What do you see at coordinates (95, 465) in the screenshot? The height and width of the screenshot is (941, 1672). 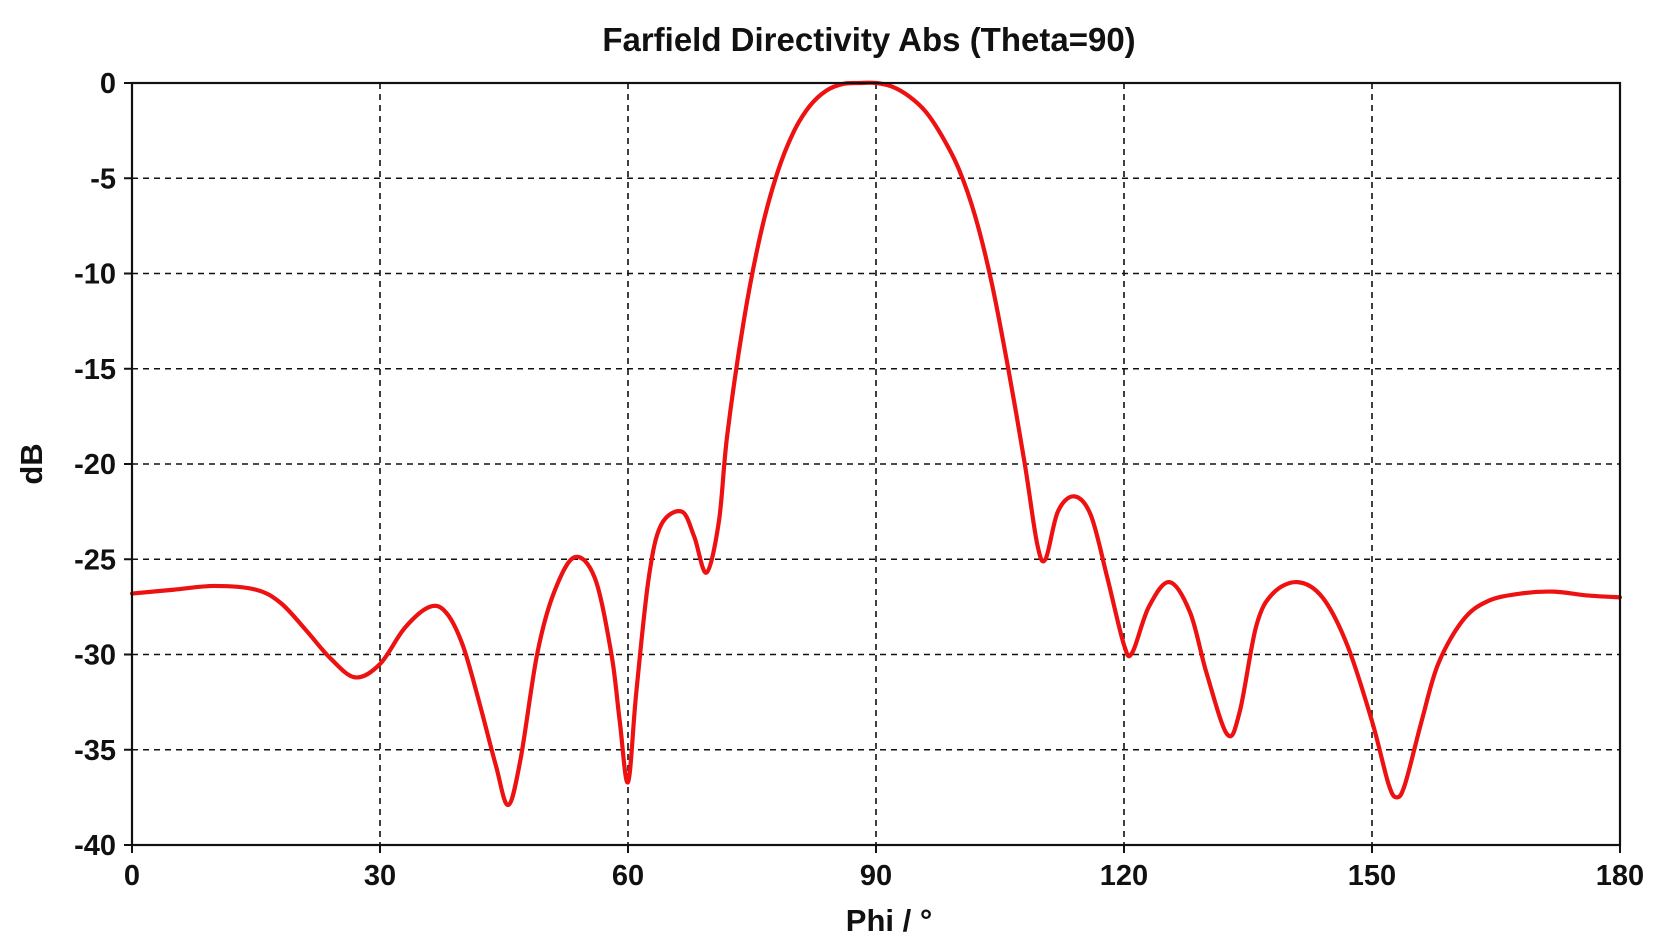 I see `y-tick-label: -20` at bounding box center [95, 465].